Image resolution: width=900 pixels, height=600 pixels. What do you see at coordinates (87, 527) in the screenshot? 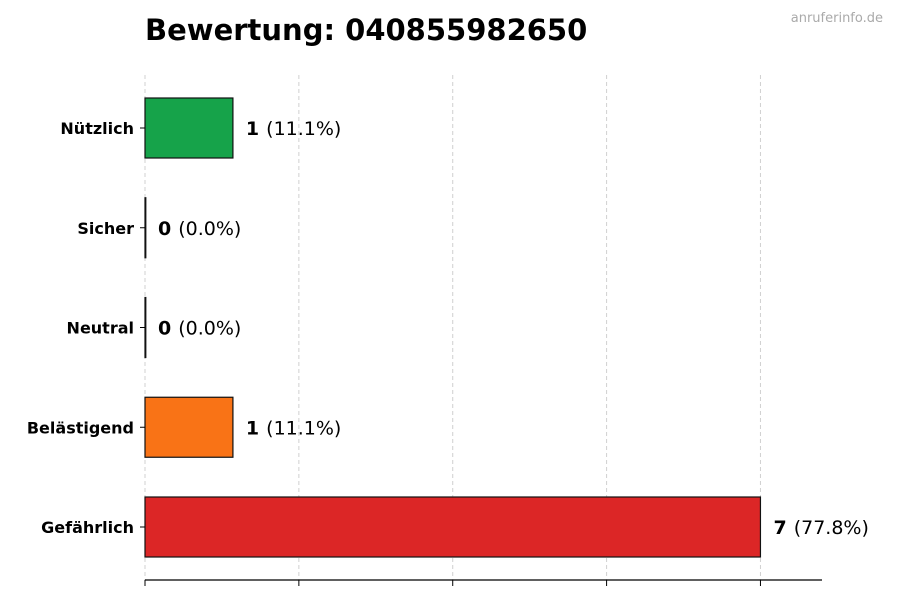
I see `y-tick-label: Gefährlich` at bounding box center [87, 527].